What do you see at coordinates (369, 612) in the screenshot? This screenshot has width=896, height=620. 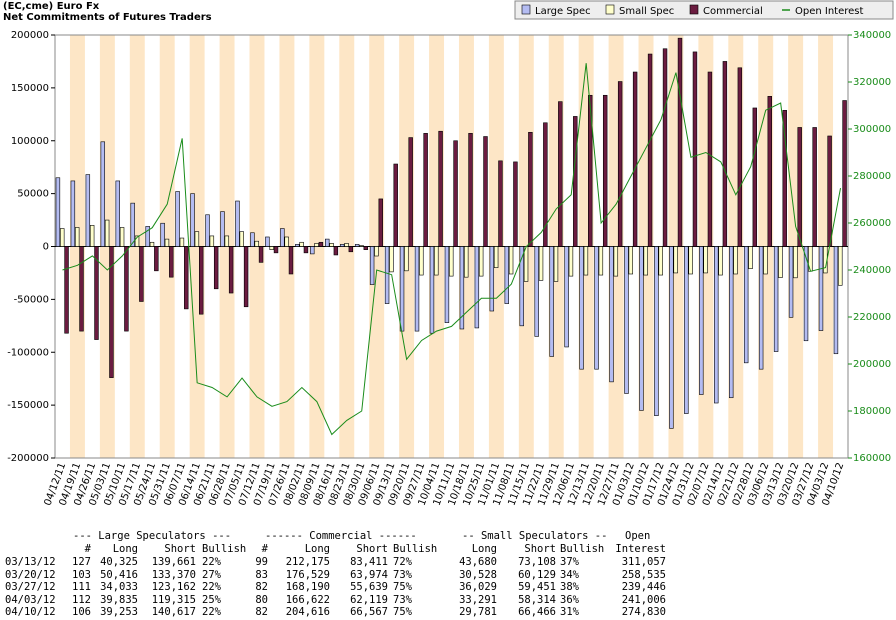 I see `table-cell: 66,567` at bounding box center [369, 612].